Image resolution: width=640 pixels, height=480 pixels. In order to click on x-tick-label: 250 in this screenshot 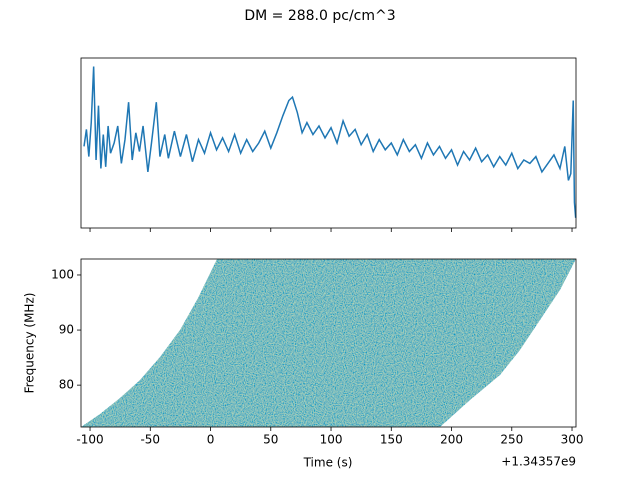, I will do `click(511, 440)`.